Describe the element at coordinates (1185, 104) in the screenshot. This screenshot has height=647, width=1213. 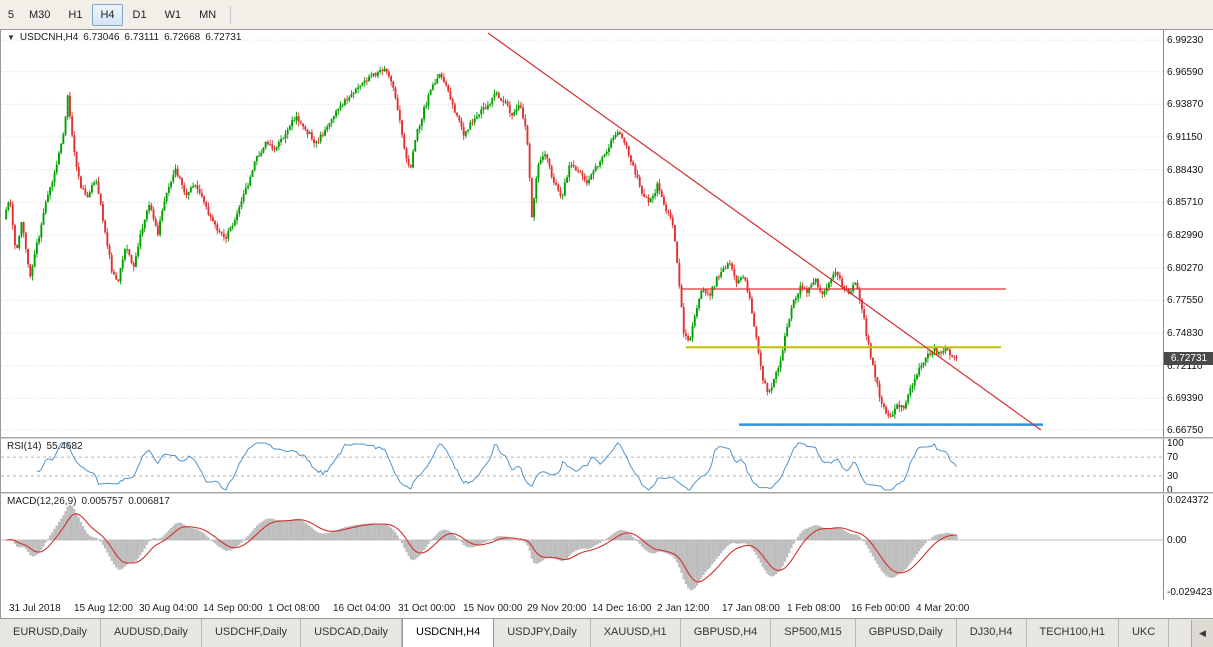
I see `price-axis-label: 6.93870` at that location.